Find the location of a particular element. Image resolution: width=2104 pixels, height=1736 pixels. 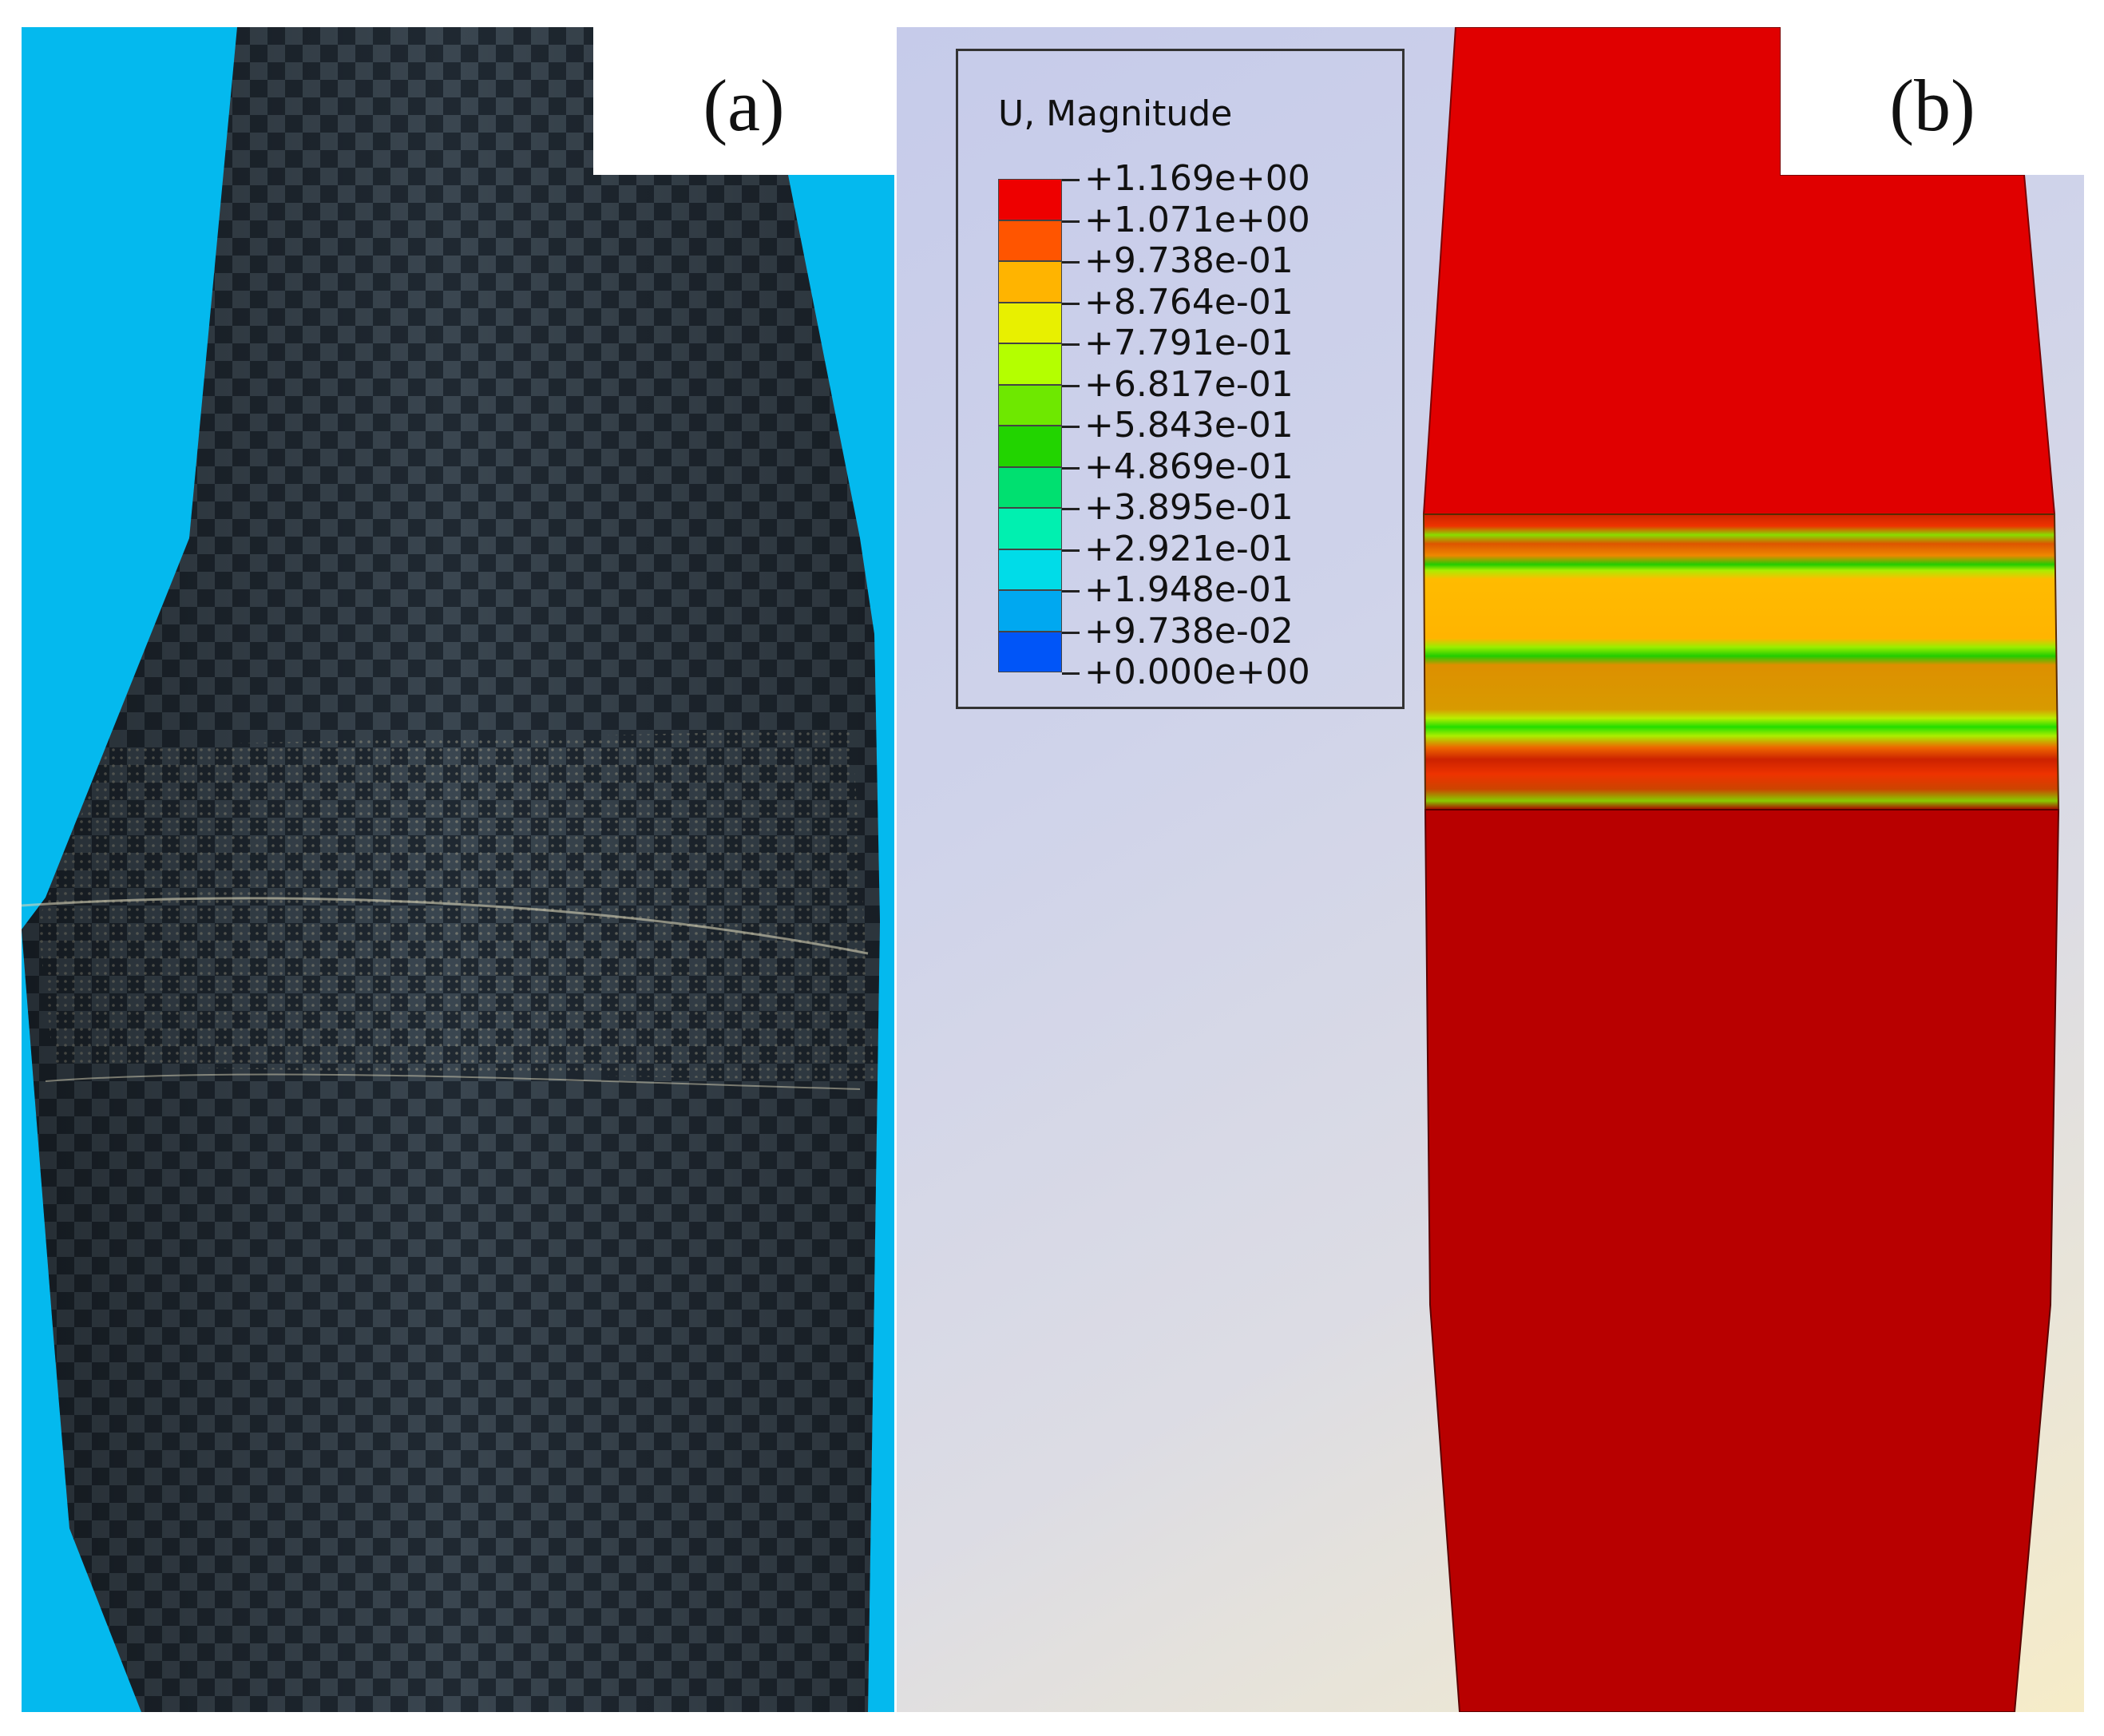

legend-value: +9.738e-02 is located at coordinates (1189, 631).